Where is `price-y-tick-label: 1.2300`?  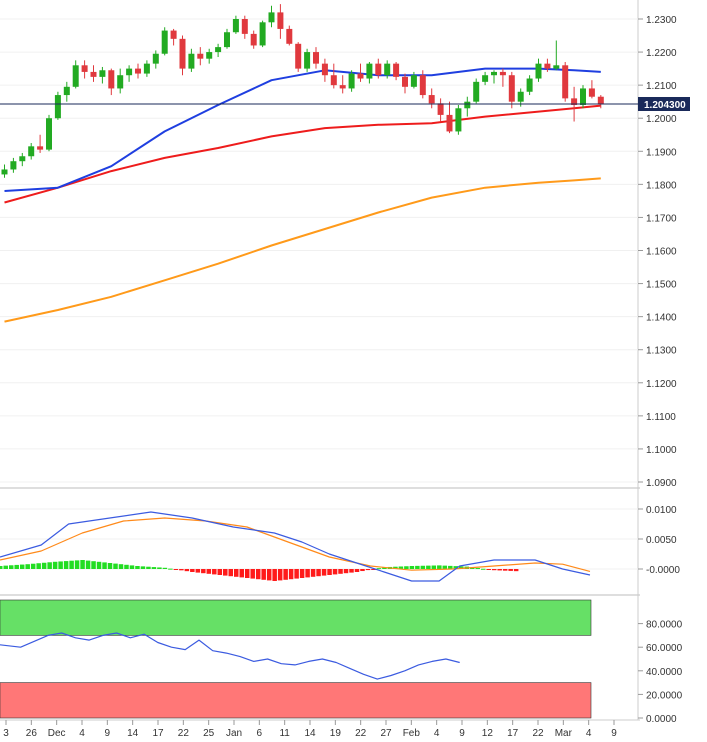
price-y-tick-label: 1.2300 is located at coordinates (661, 20).